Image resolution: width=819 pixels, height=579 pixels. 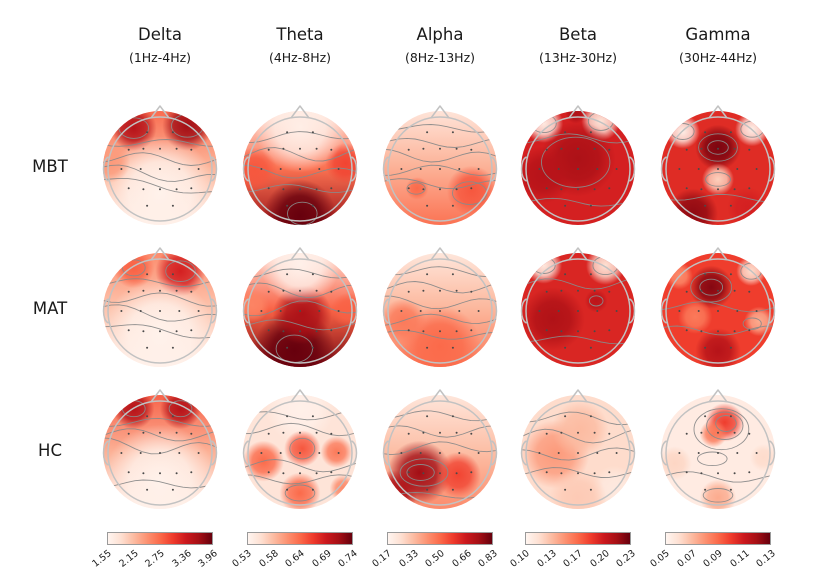 I want to click on colorbar-tick-label: 2.15, so click(x=128, y=559).